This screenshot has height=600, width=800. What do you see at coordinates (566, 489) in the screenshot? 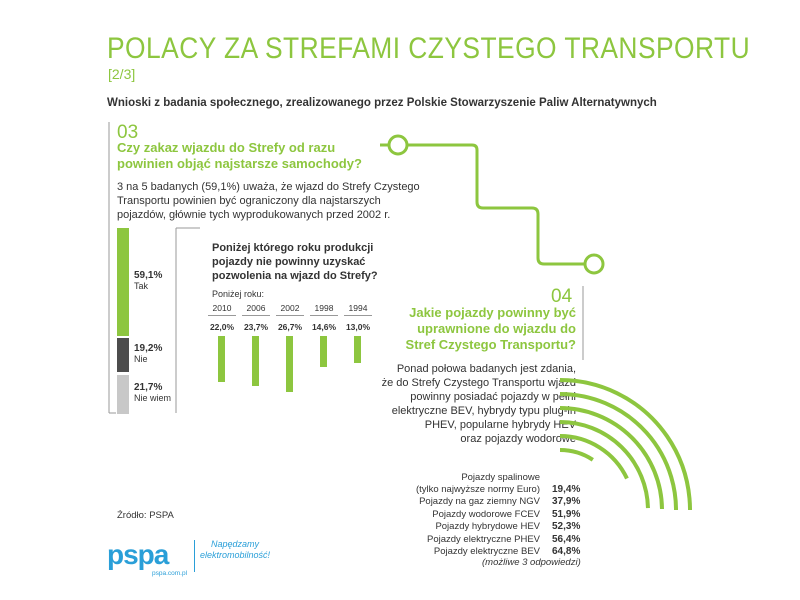
I see `vehicle-percent: 19,4%` at bounding box center [566, 489].